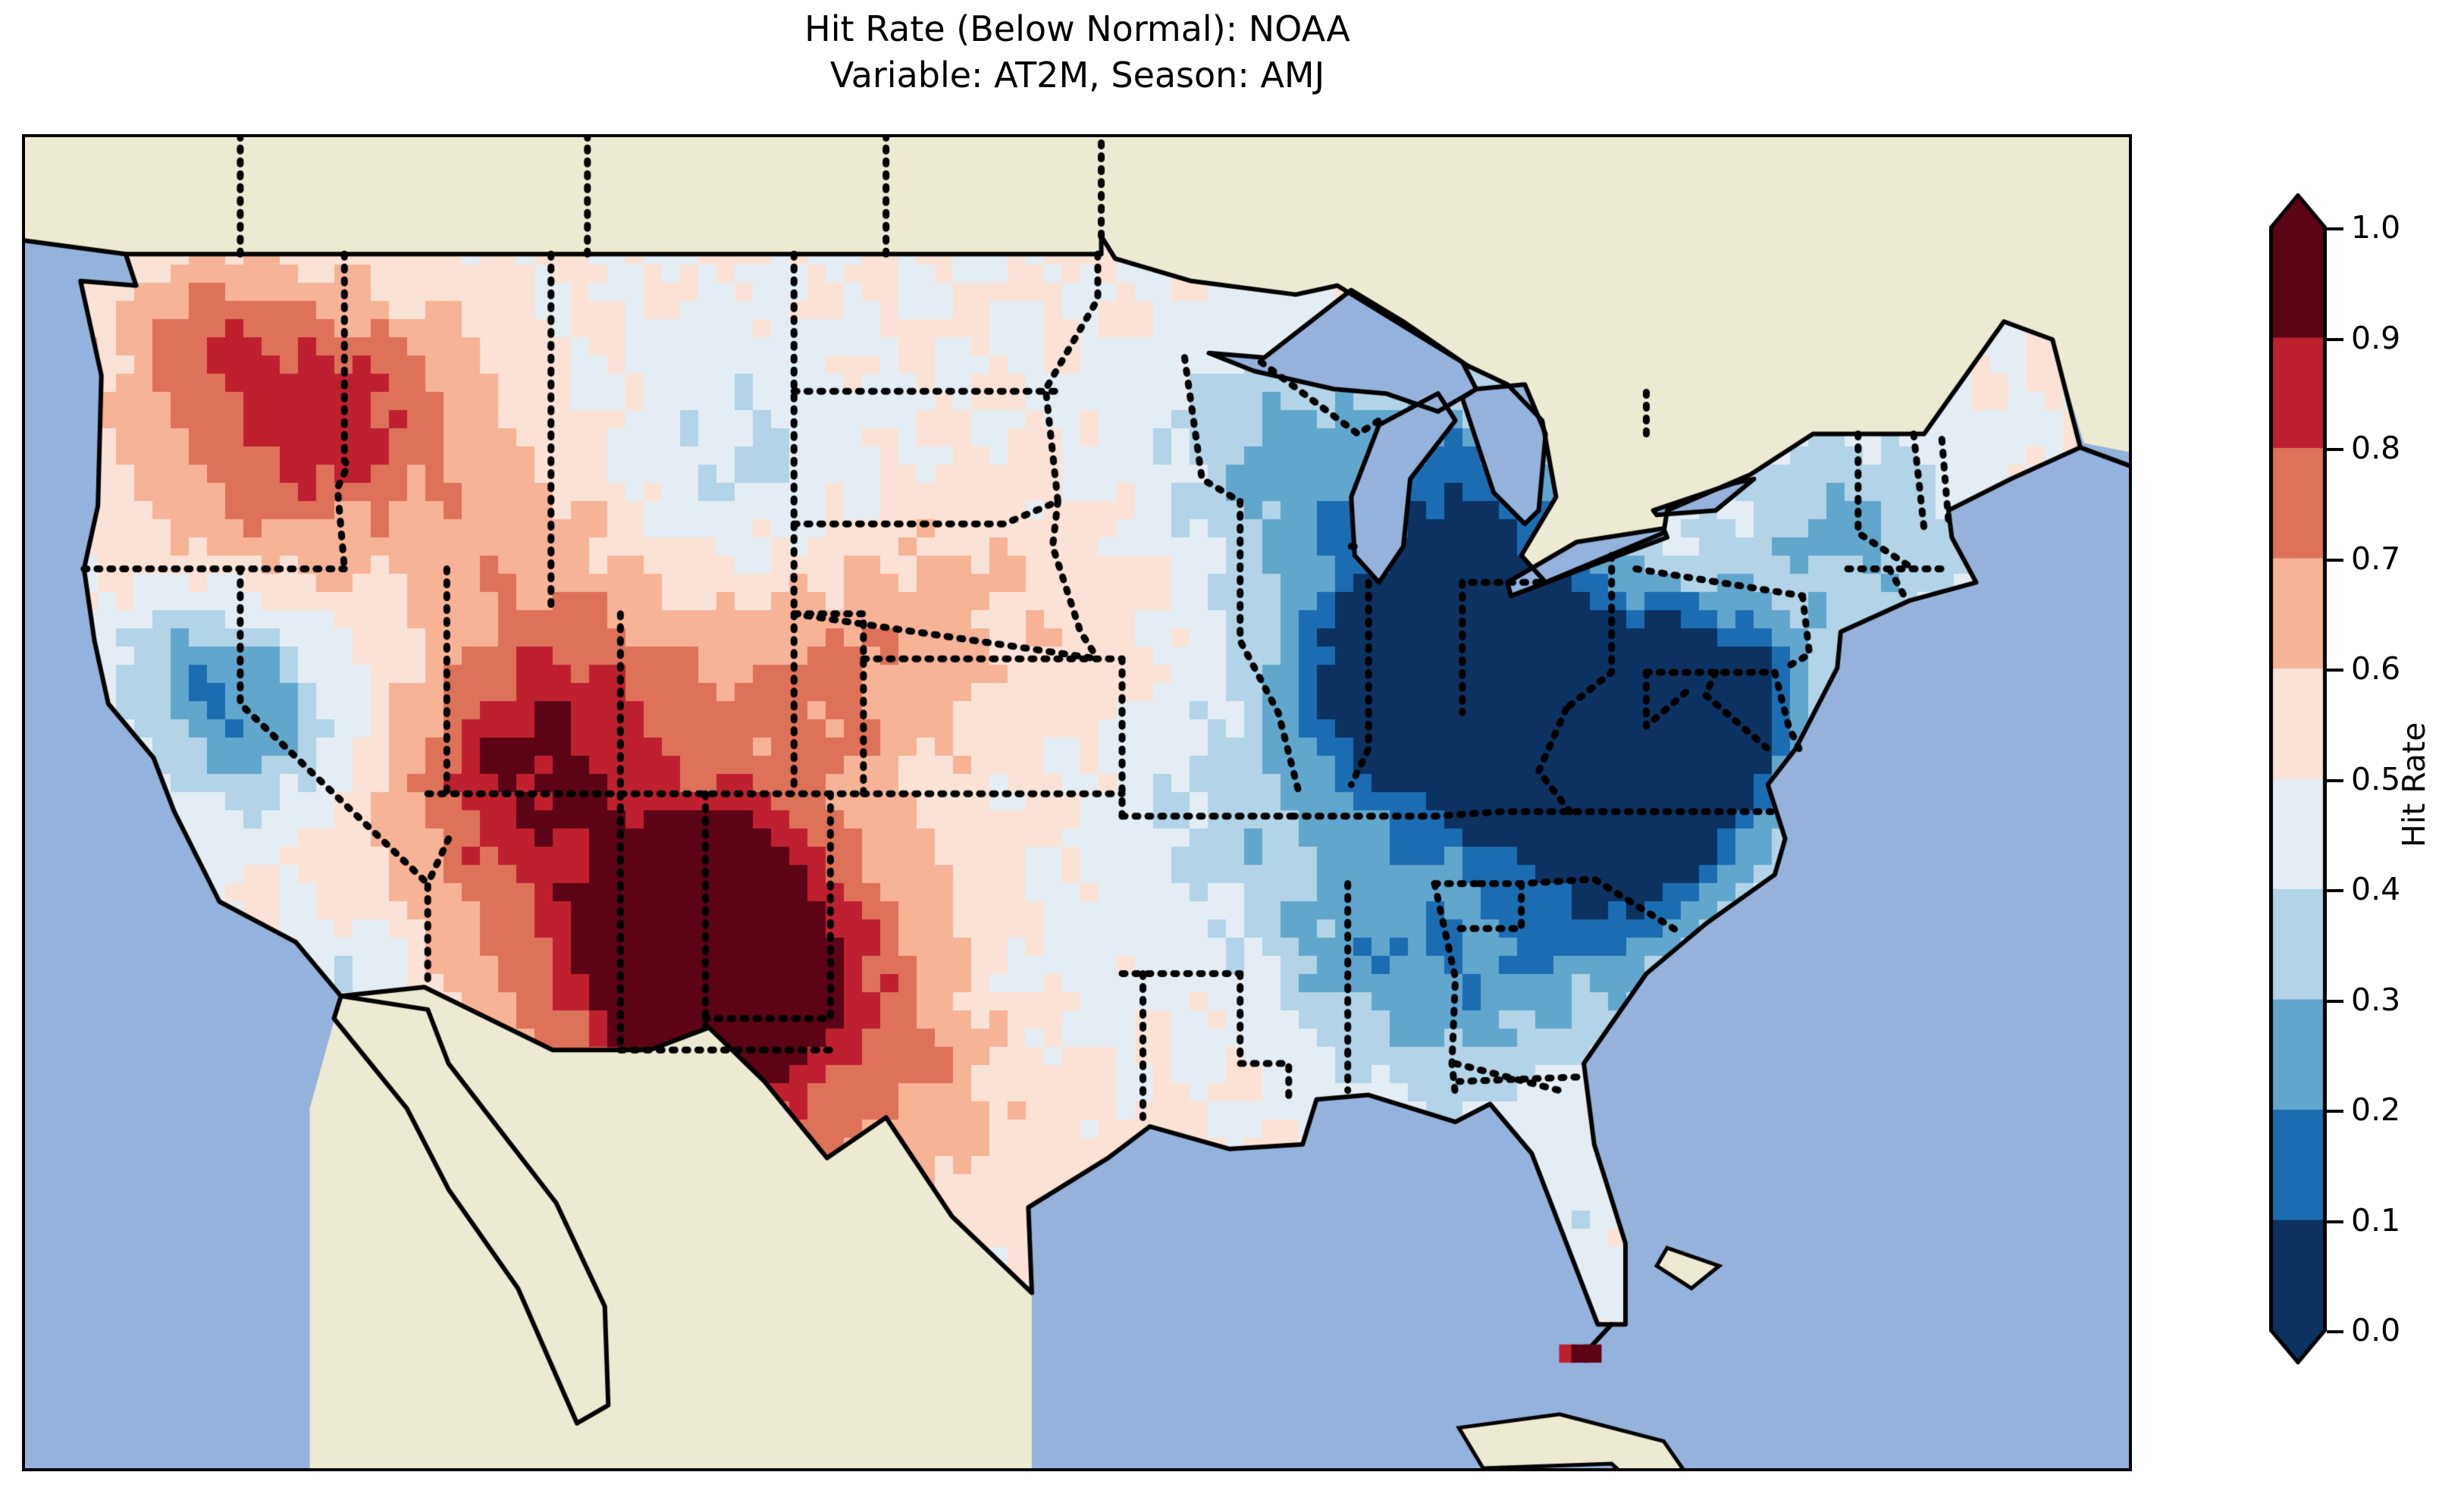 Image resolution: width=2464 pixels, height=1494 pixels. What do you see at coordinates (2376, 1110) in the screenshot?
I see `colorbar-tick-label: 0.2` at bounding box center [2376, 1110].